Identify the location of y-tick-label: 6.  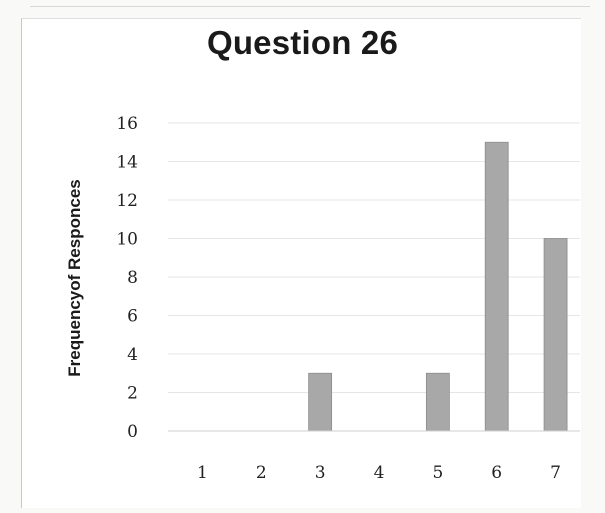
(132, 317).